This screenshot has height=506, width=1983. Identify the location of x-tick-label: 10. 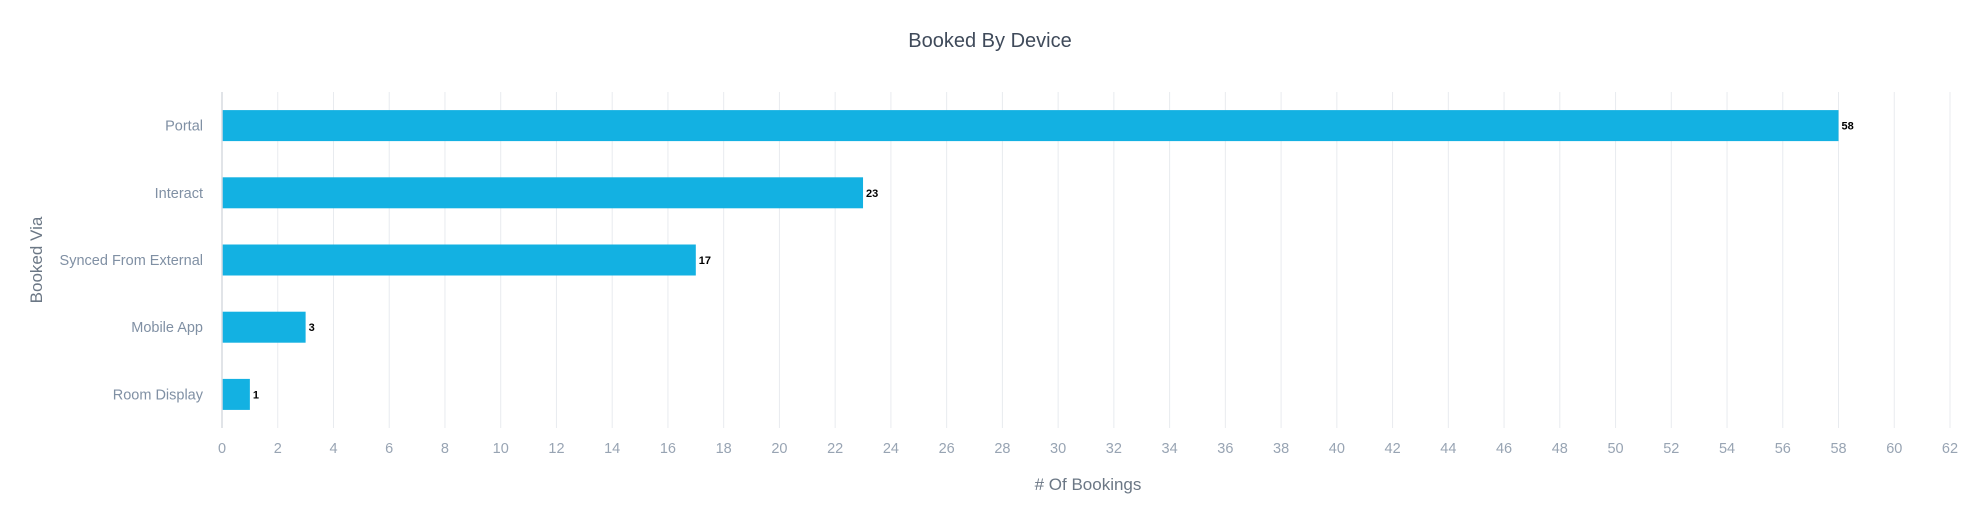
(501, 449).